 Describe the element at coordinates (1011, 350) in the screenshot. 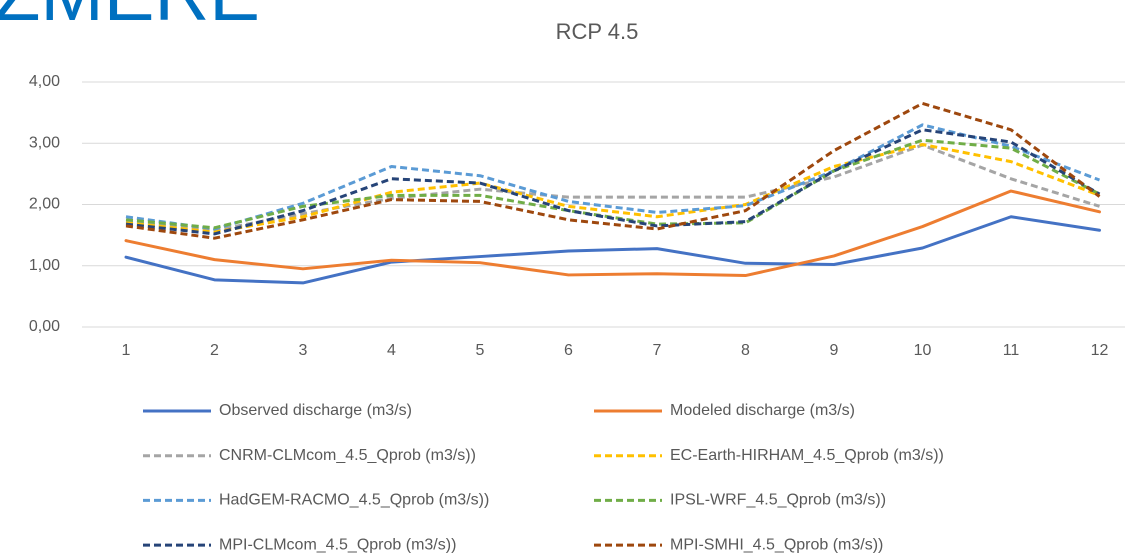

I see `x-tick-label: 11` at that location.